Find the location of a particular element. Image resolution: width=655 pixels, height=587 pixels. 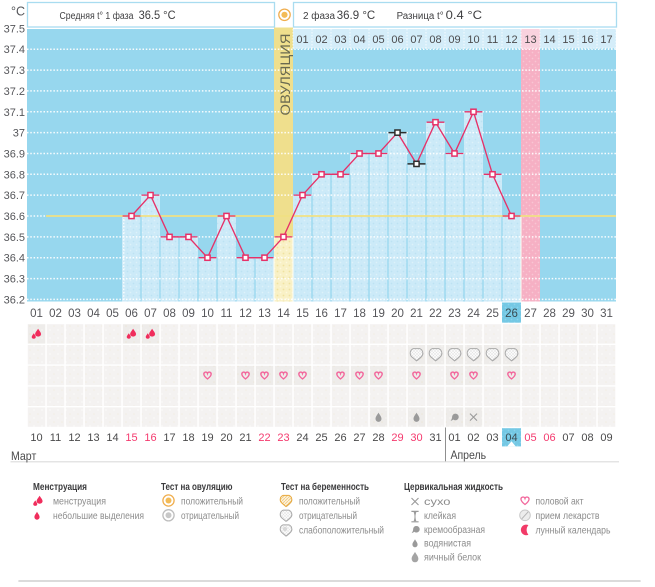

svg-text: 36.9 is located at coordinates (14, 155).